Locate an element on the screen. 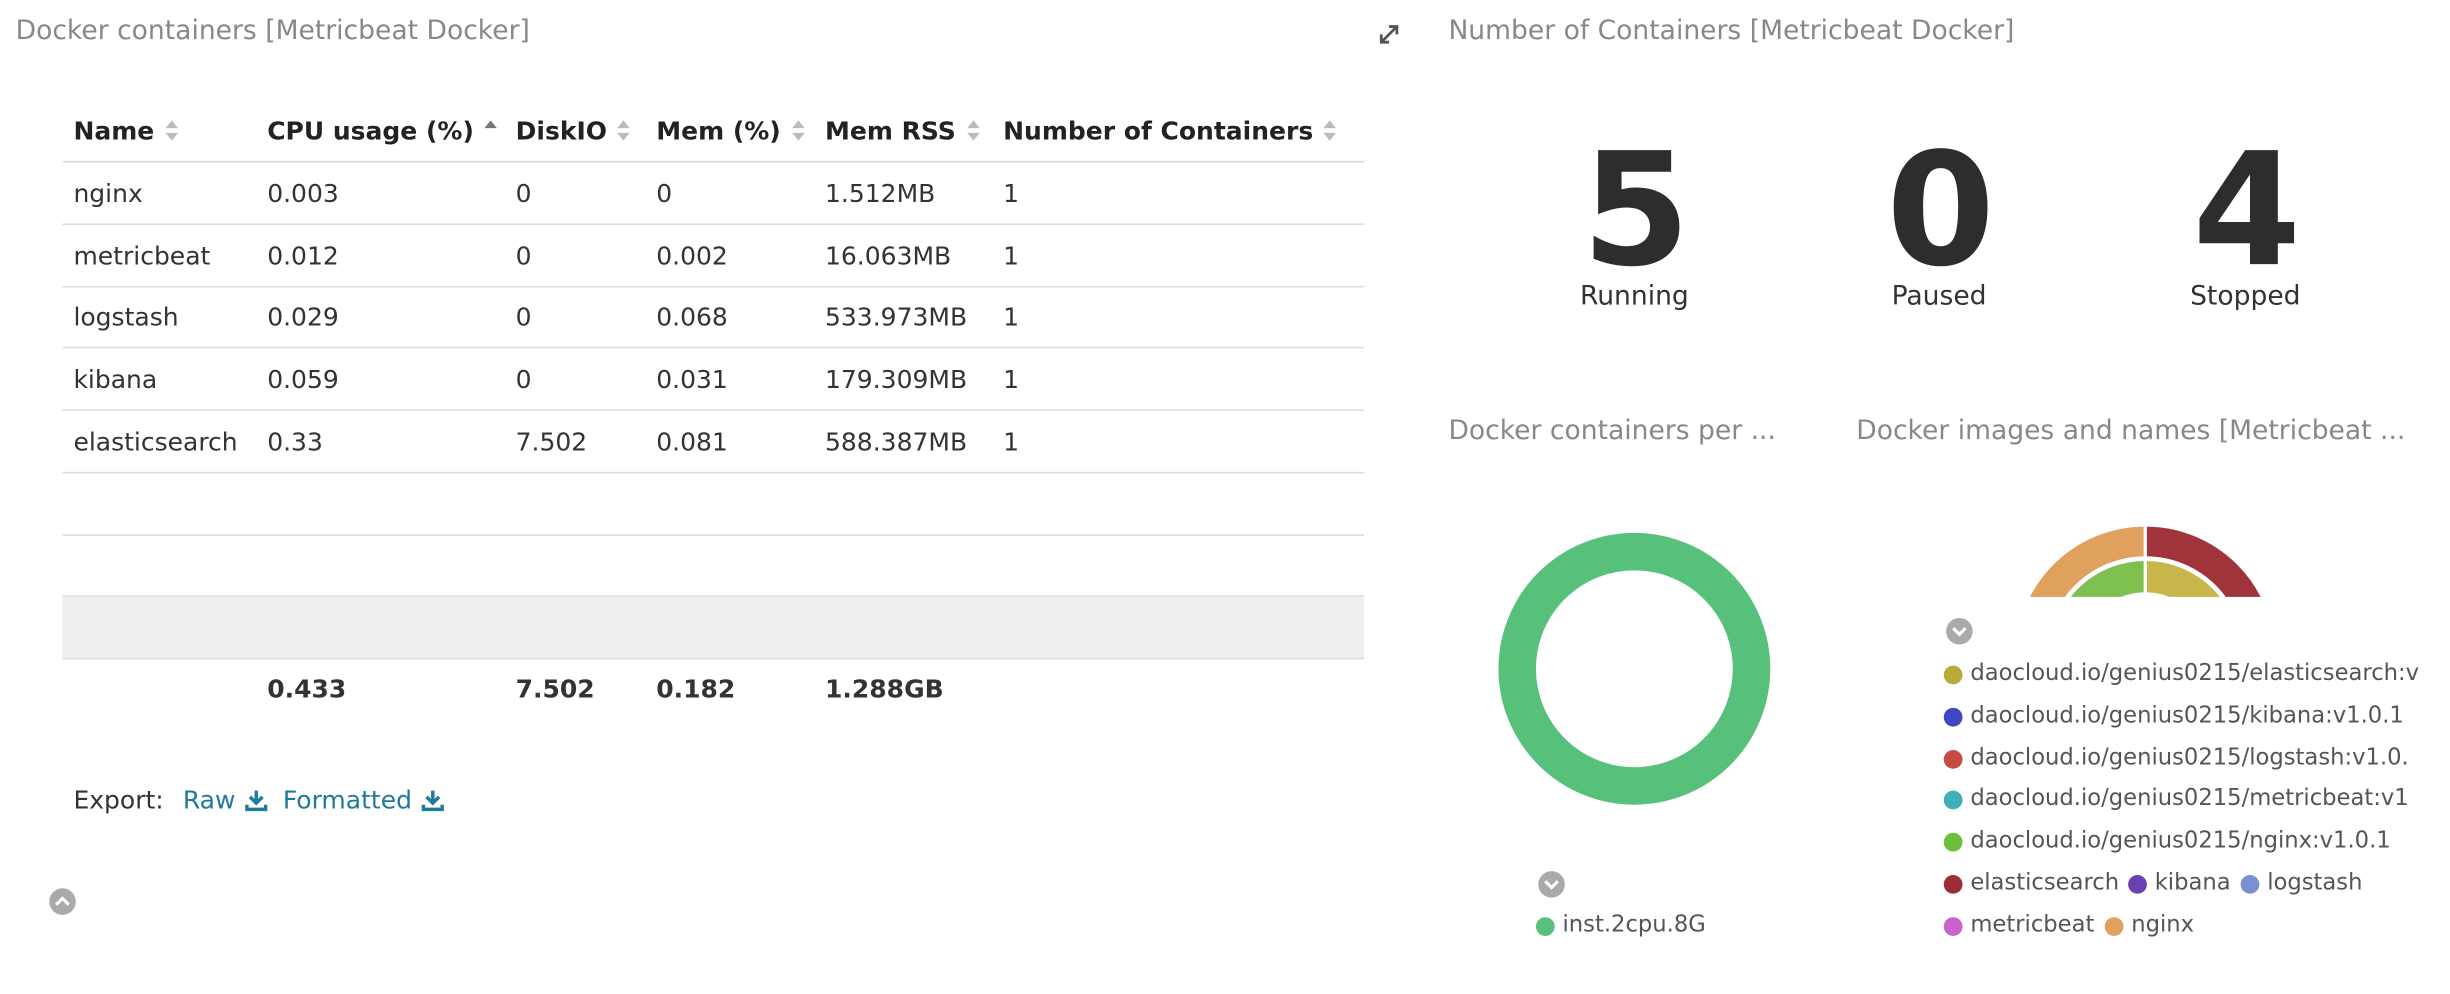 Image resolution: width=2450 pixels, height=994 pixels. collapse-button is located at coordinates (62, 902).